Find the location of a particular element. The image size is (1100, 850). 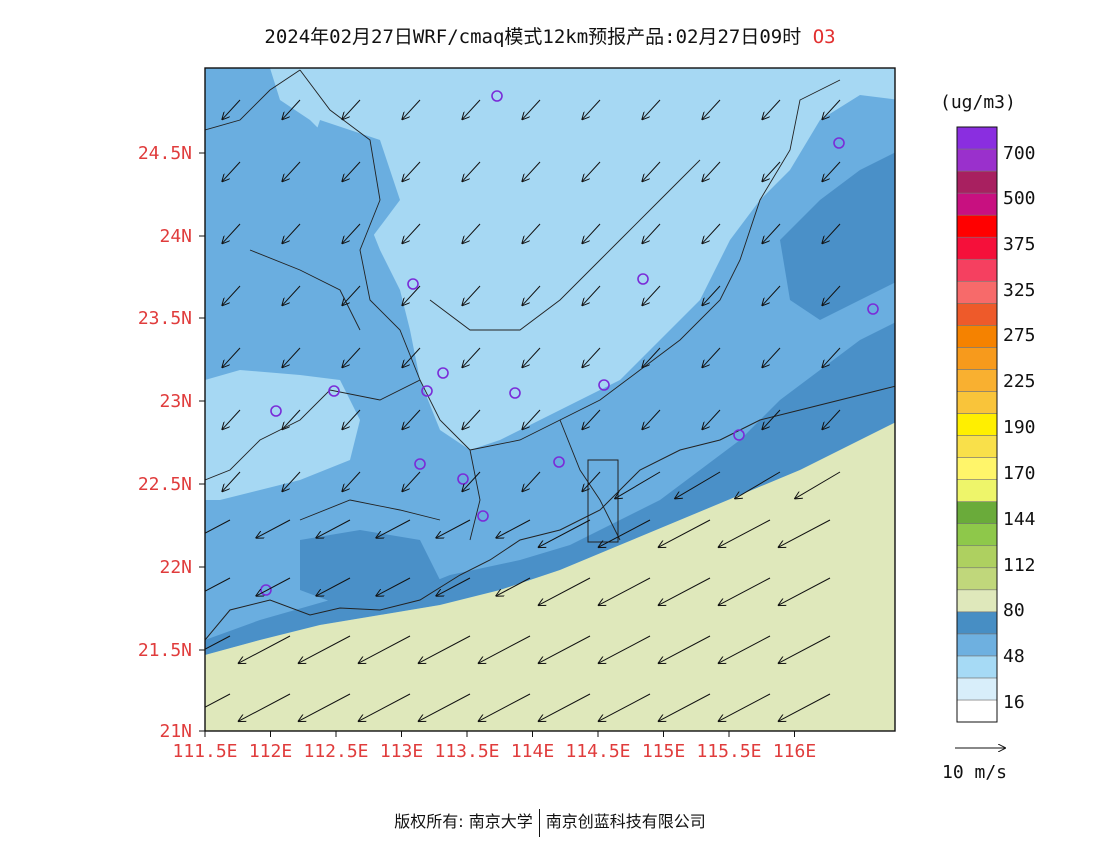

color-legend: 700 500 375 325 275 225 190 170 144 112 80 48 16 is located at coordinates (996, 424).